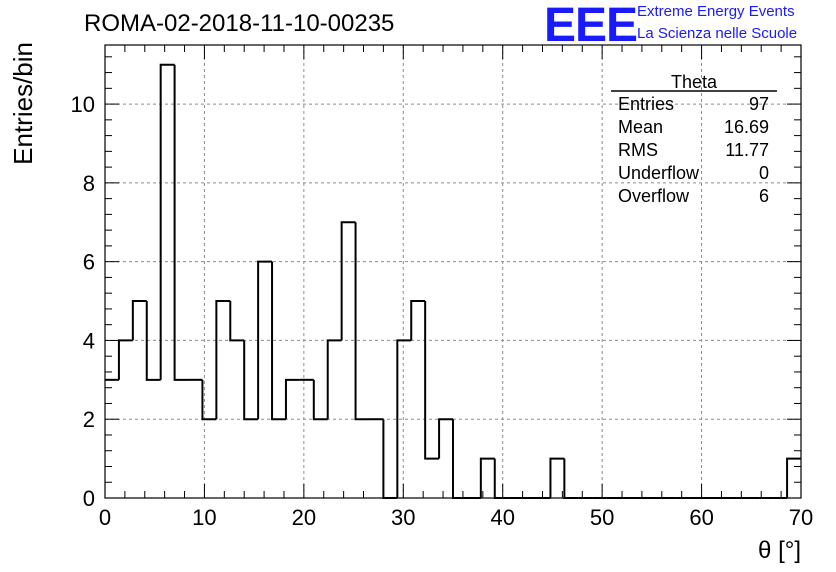 This screenshot has height=572, width=836. What do you see at coordinates (654, 196) in the screenshot?
I see `stats-overflow-label: Overflow` at bounding box center [654, 196].